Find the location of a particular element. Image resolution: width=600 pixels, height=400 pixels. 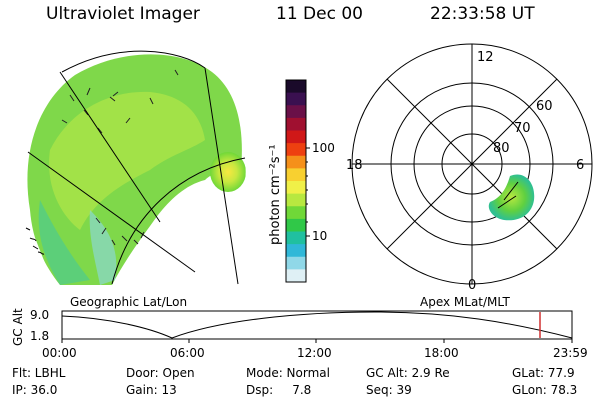

geo-panel-label: Geographic Lat/Lon is located at coordinates (129, 302).